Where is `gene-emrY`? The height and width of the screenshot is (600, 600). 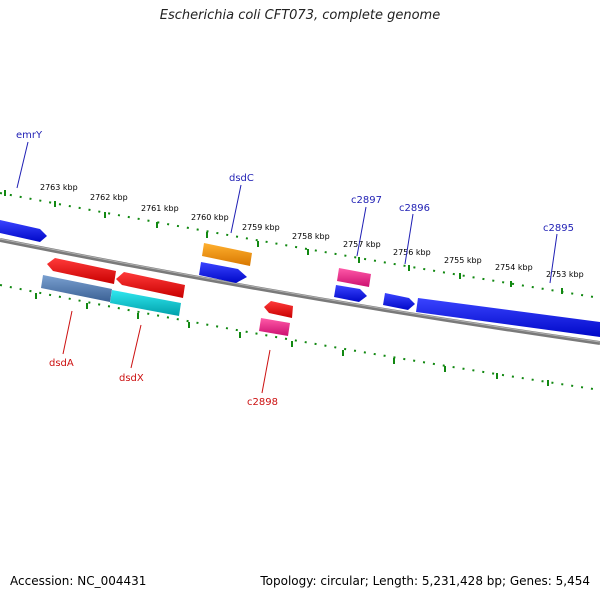
gene-emrY is located at coordinates (23, 231).